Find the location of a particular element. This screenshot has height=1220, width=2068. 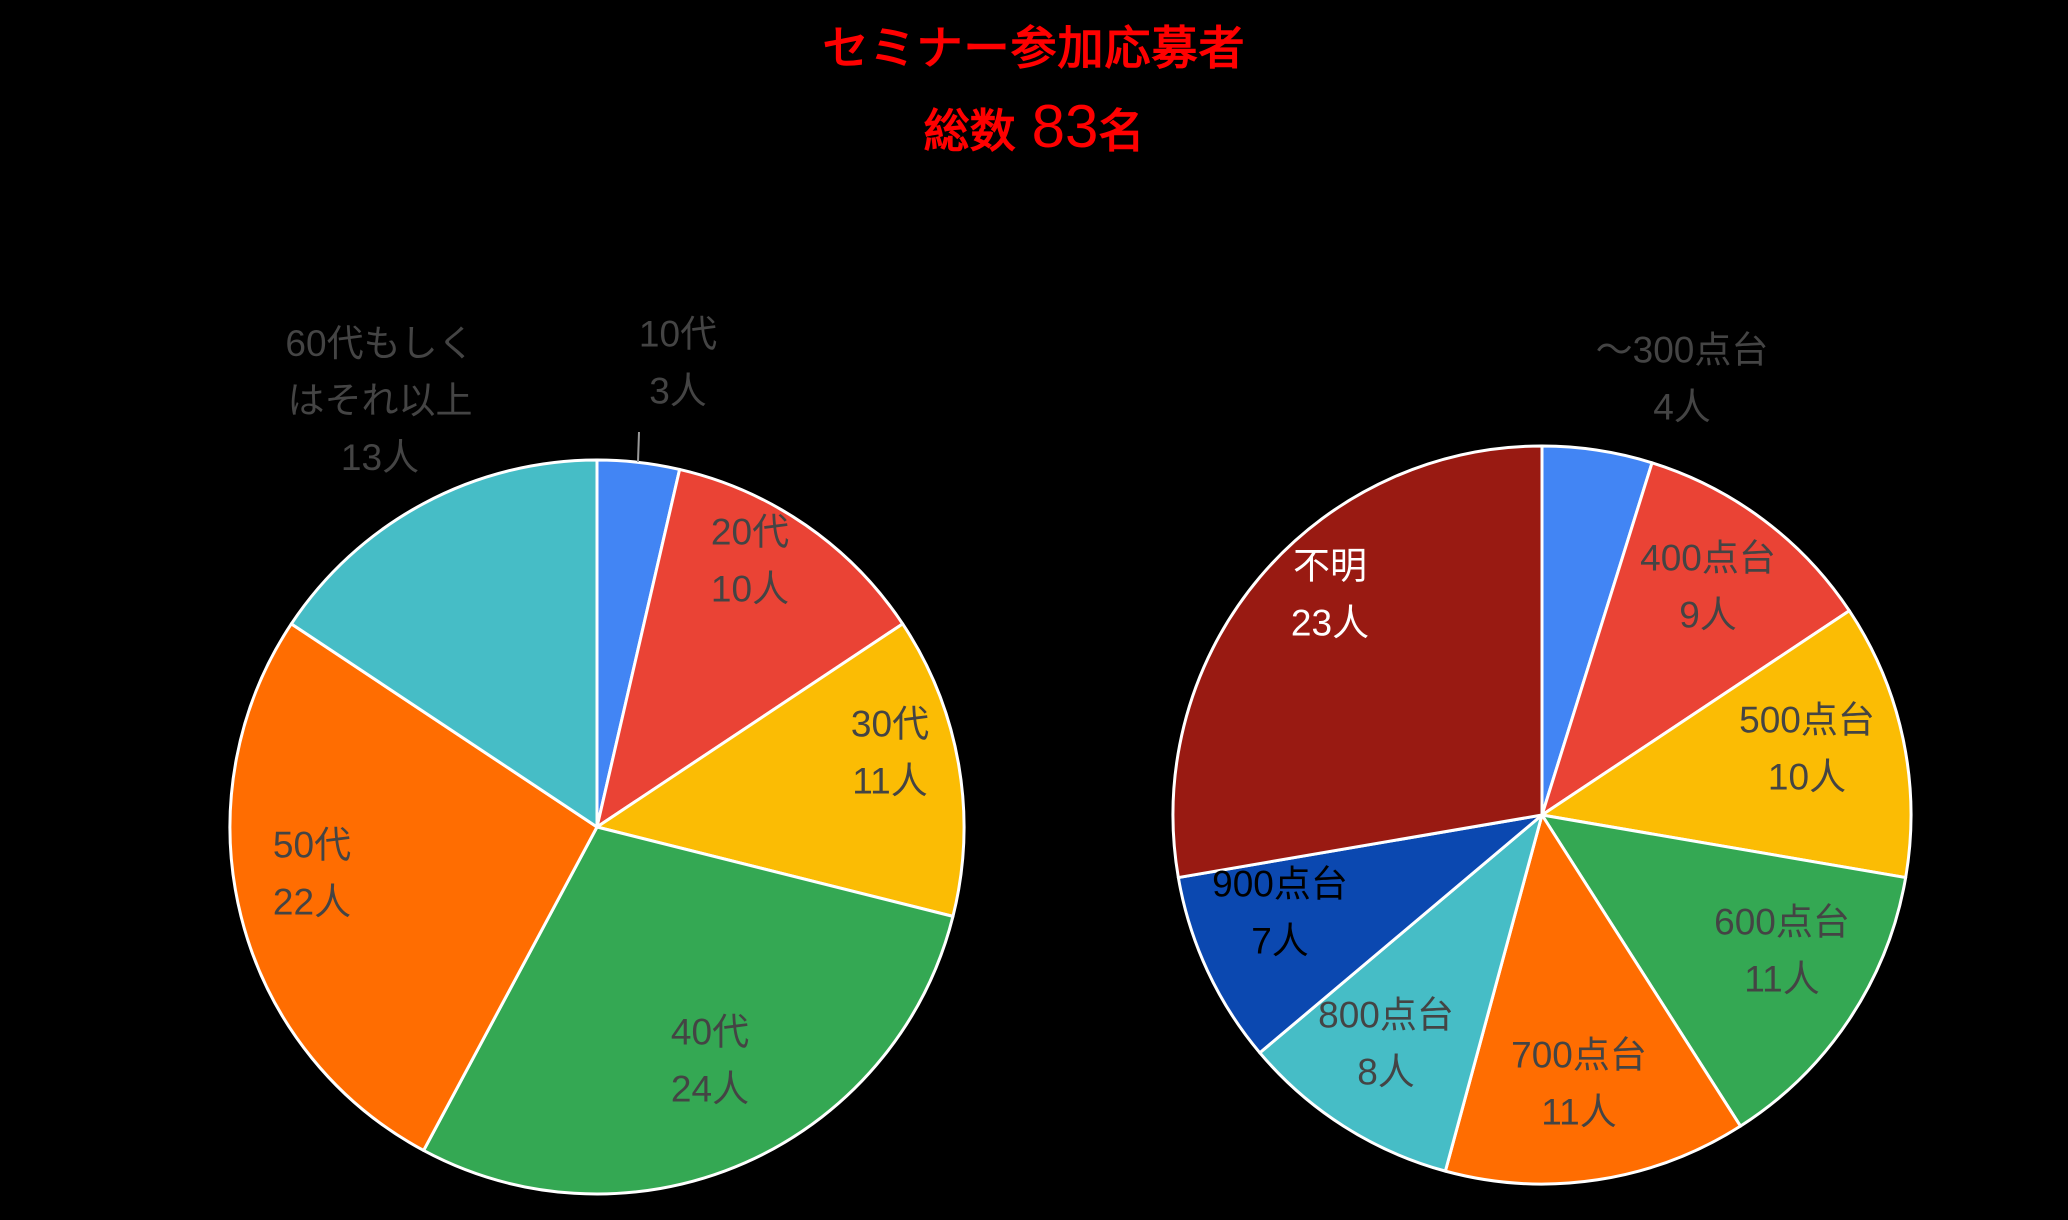

slice-label: 〜300点台 4人 is located at coordinates (1682, 379).